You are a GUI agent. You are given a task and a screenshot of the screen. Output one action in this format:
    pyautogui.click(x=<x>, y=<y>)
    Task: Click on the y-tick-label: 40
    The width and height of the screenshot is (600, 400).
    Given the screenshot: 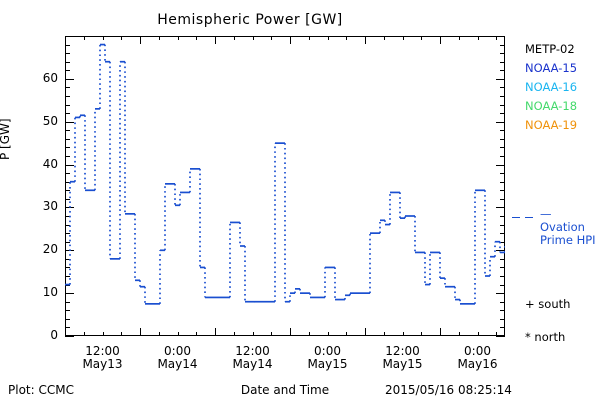 What is the action you would take?
    pyautogui.click(x=50, y=163)
    